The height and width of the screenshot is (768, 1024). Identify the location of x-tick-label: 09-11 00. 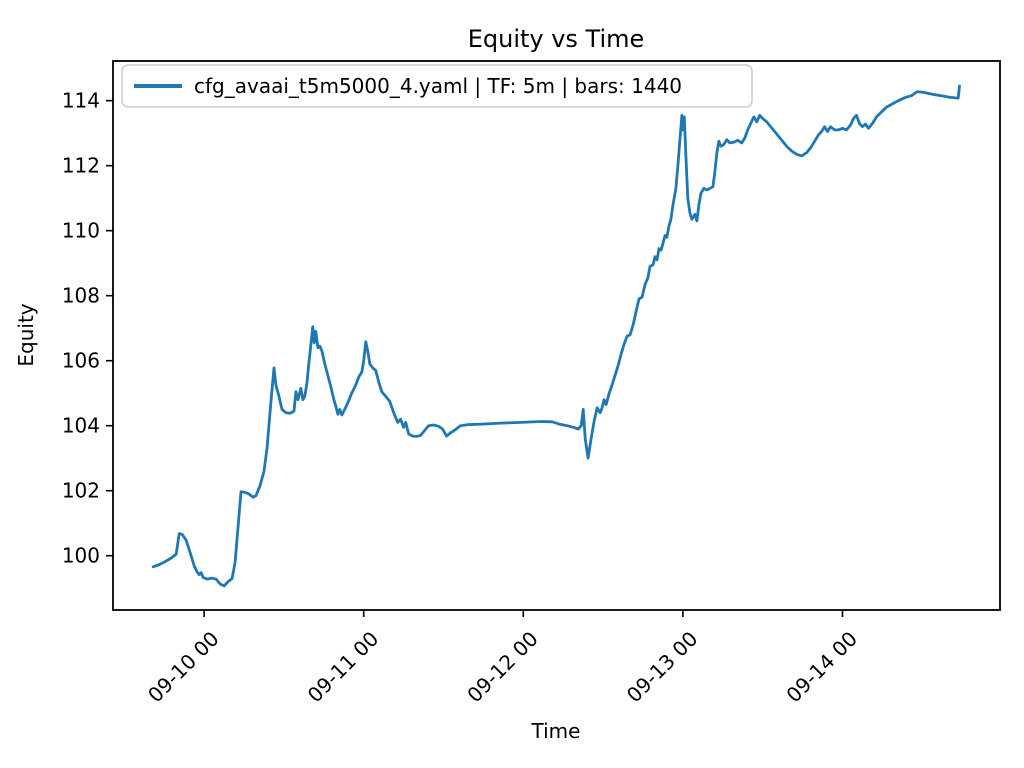
(343, 667).